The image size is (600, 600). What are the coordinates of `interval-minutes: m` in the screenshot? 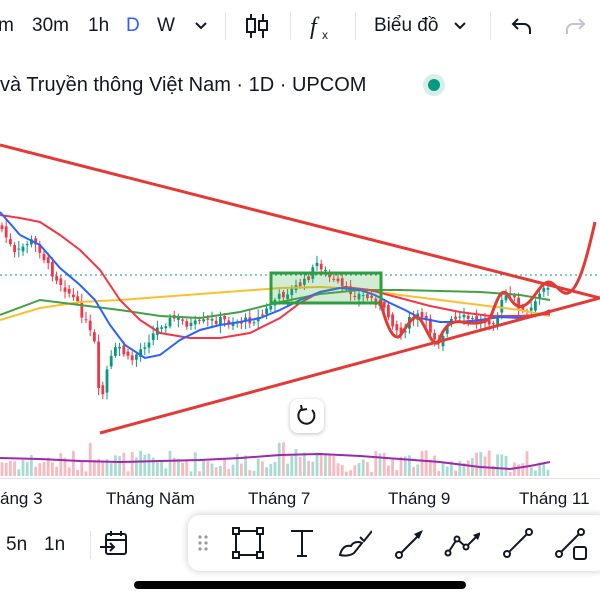 It's located at (7, 25).